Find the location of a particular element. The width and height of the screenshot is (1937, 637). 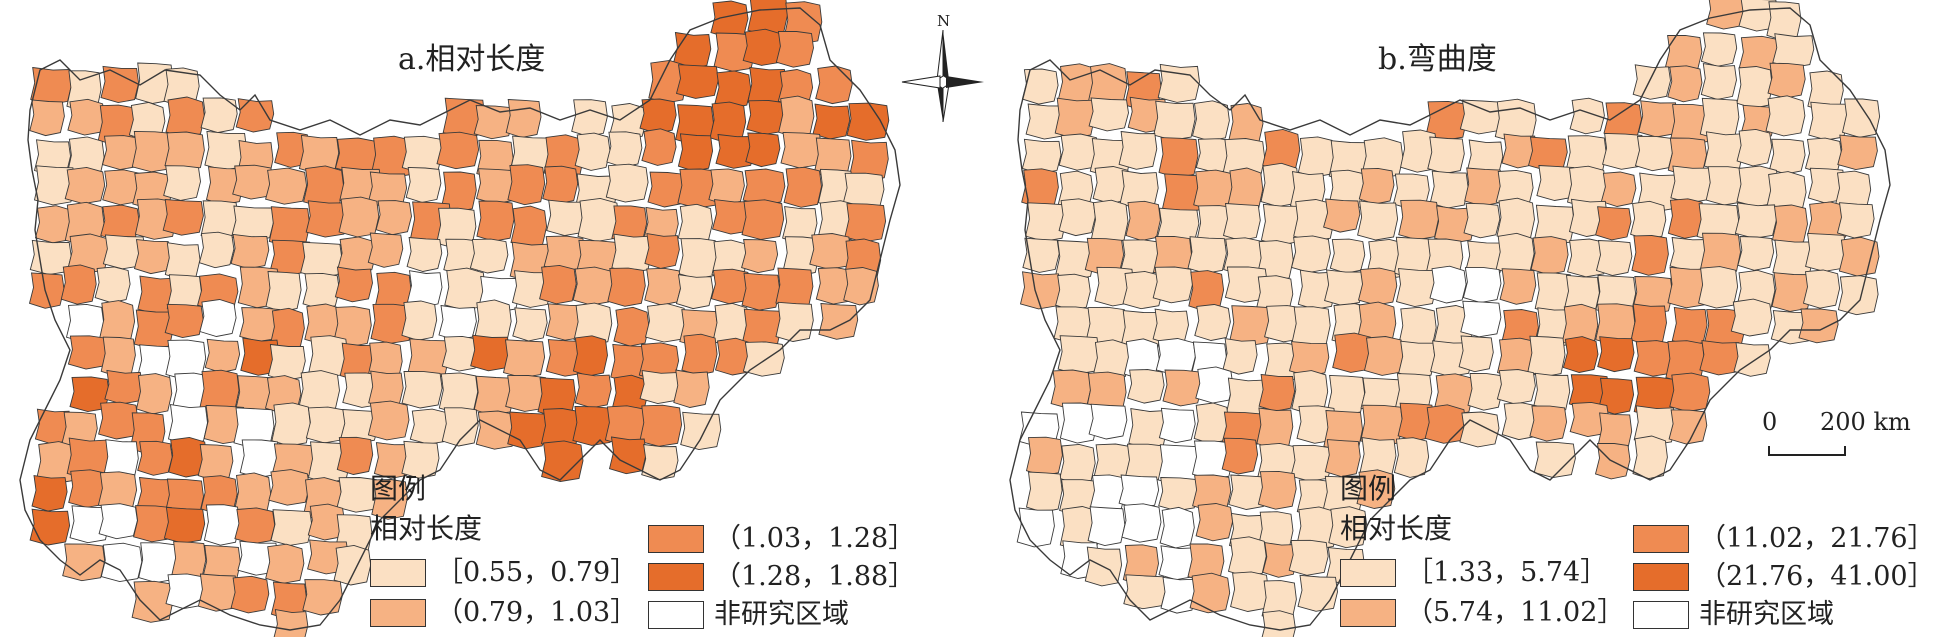

legend-title-b: 图例 is located at coordinates (1368, 488).